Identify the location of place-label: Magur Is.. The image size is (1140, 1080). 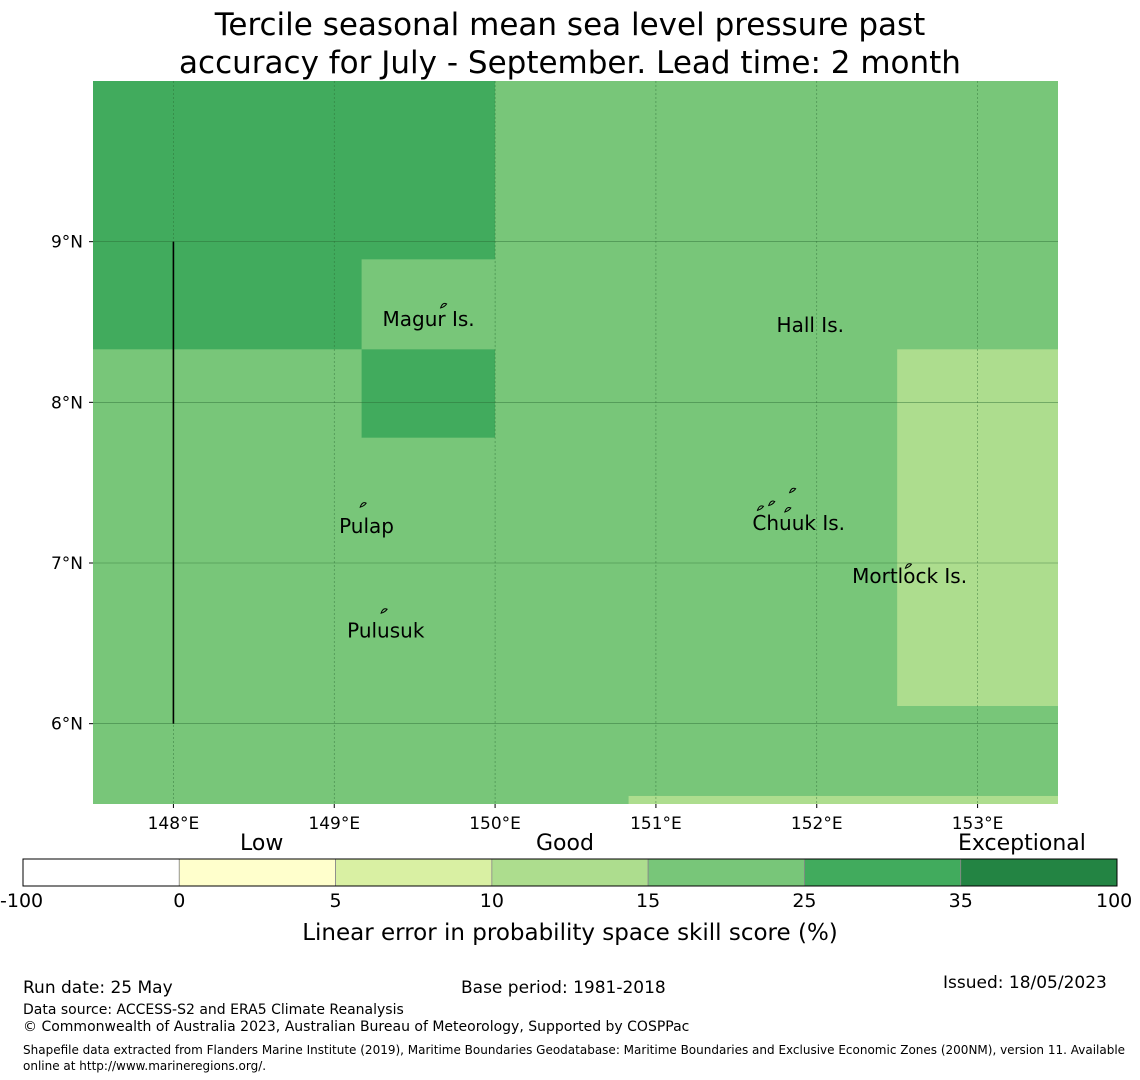
(429, 319).